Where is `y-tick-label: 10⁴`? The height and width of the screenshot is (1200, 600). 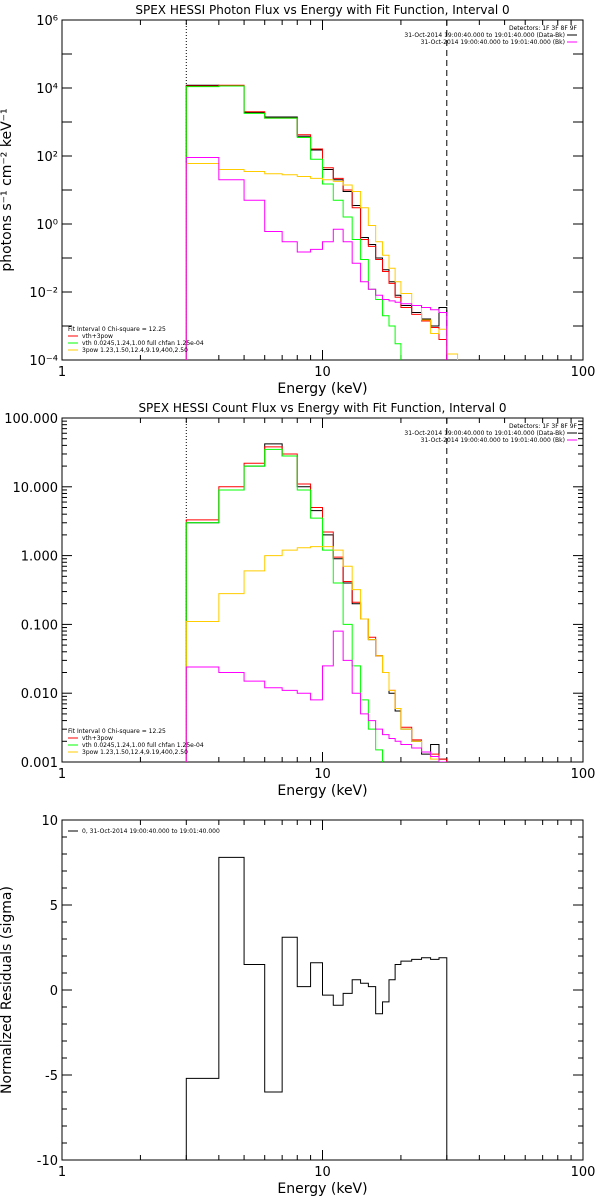
y-tick-label: 10⁴ is located at coordinates (47, 89).